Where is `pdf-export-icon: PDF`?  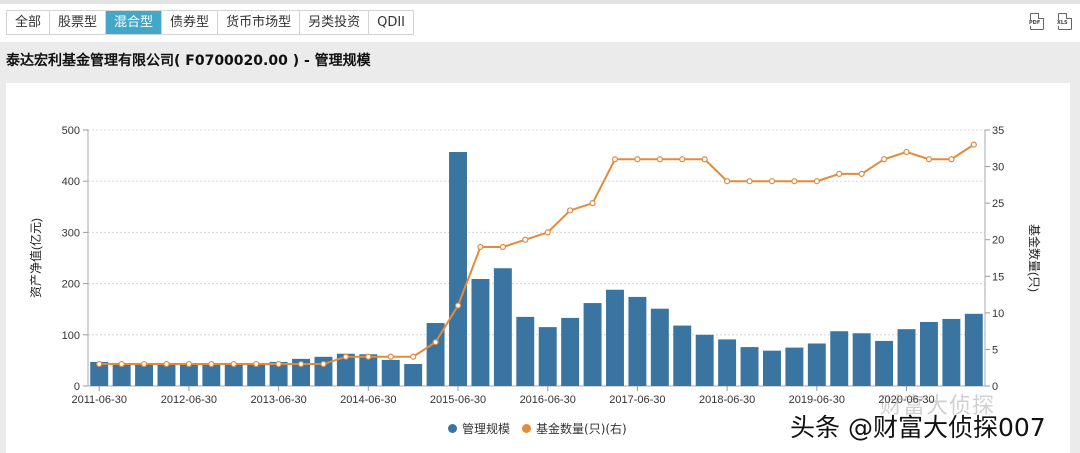 pdf-export-icon: PDF is located at coordinates (1036, 21).